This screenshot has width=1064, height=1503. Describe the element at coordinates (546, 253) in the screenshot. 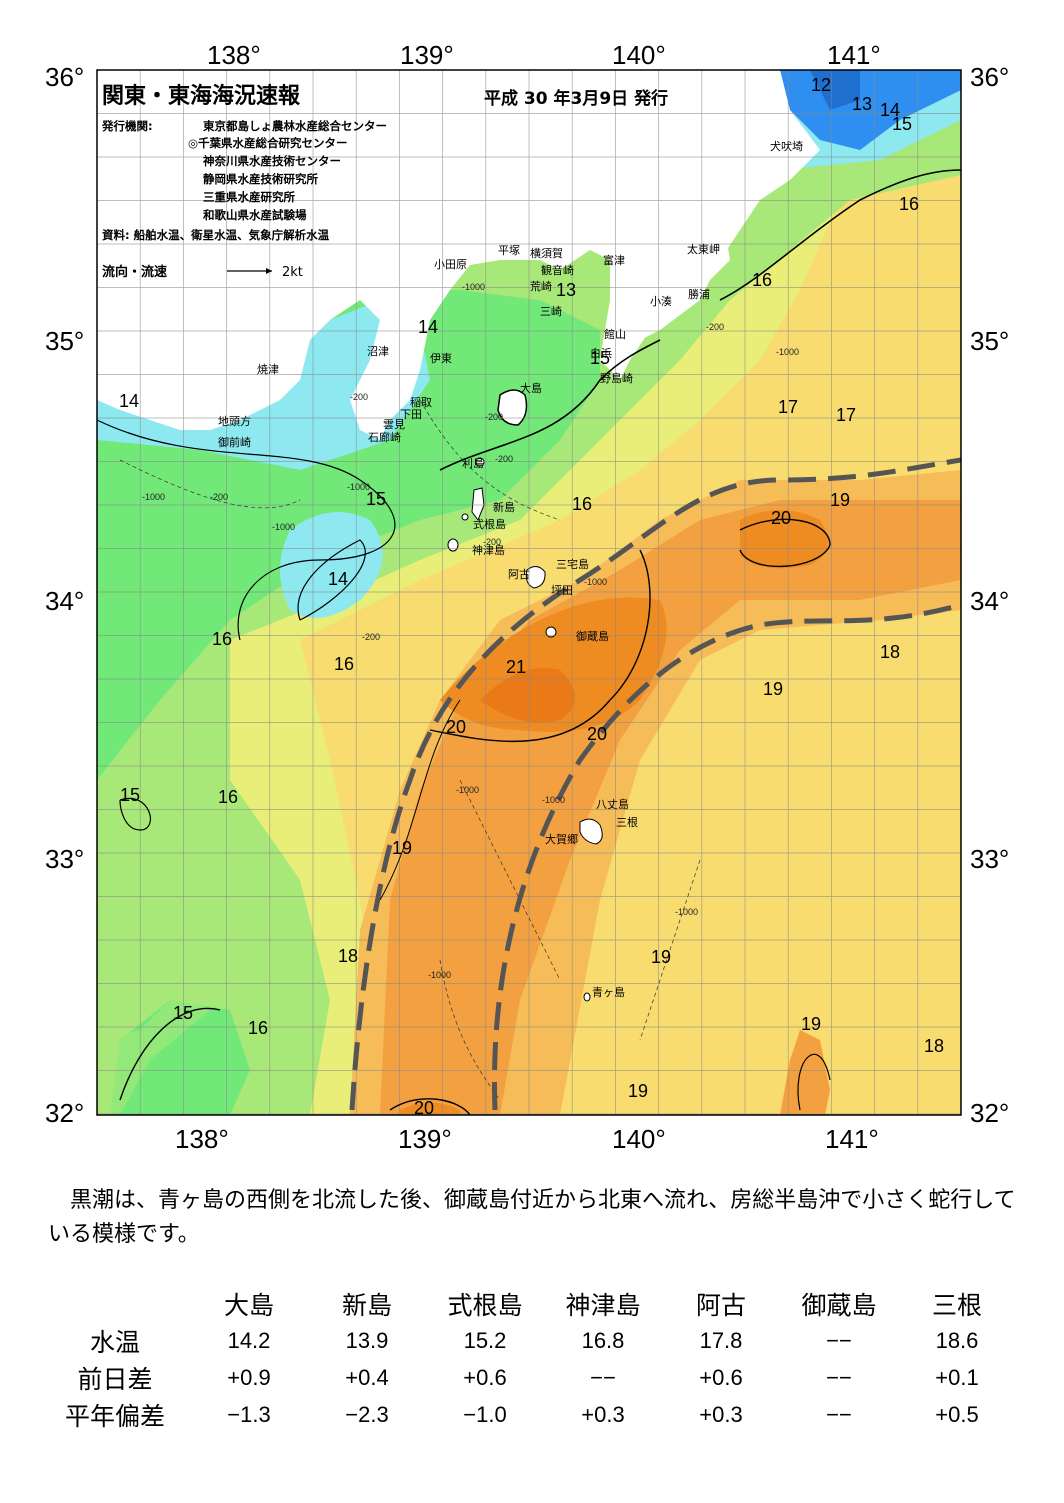

I see `place-name: 横須賀` at that location.